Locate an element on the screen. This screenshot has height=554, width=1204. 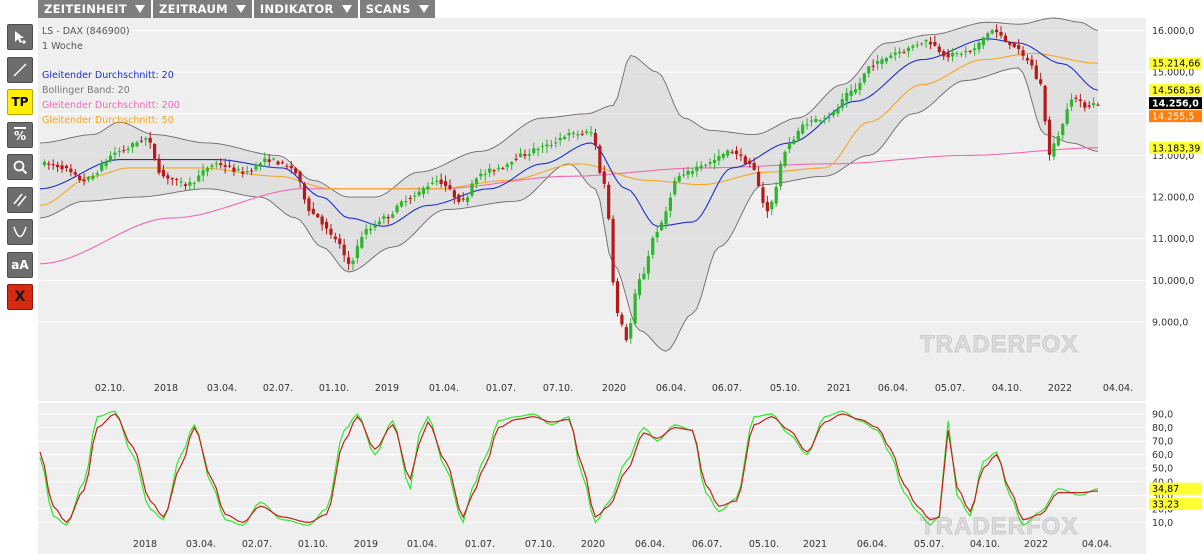
watermark-text-osc: TRADERFOX is located at coordinates (999, 526).